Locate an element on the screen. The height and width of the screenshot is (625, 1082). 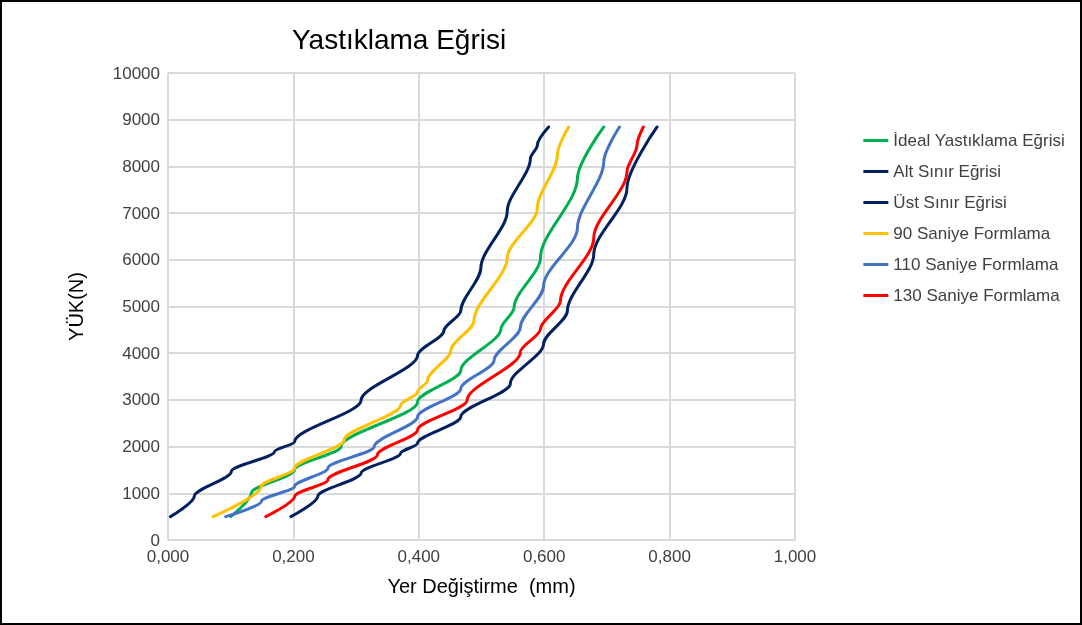
x-axis-title: Yer Değiştirme (mm) is located at coordinates (481, 586).